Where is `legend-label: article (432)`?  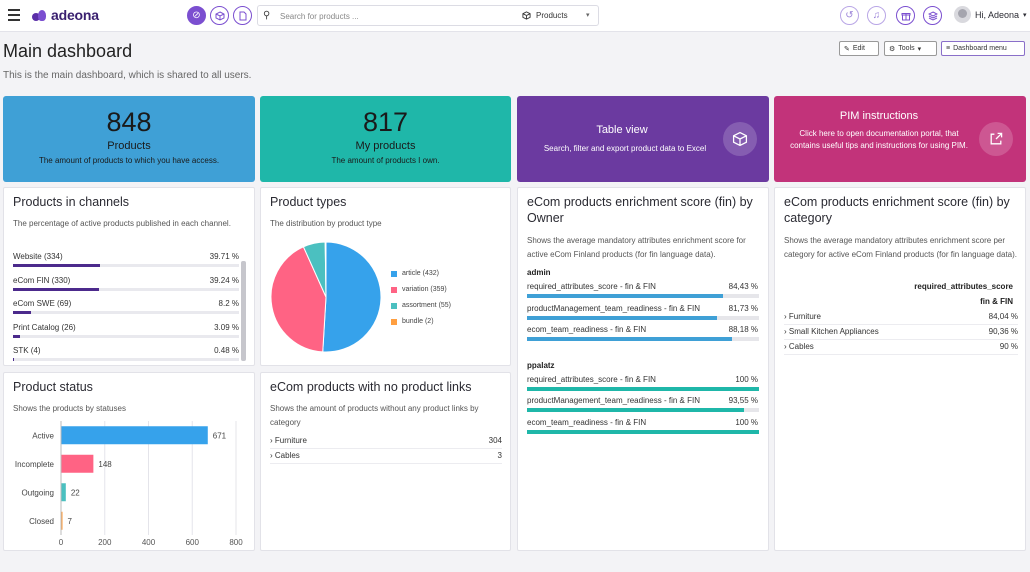 legend-label: article (432) is located at coordinates (420, 273).